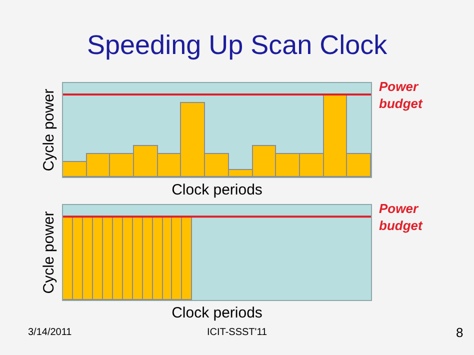  Describe the element at coordinates (50, 332) in the screenshot. I see `text: 3/14/2011` at that location.